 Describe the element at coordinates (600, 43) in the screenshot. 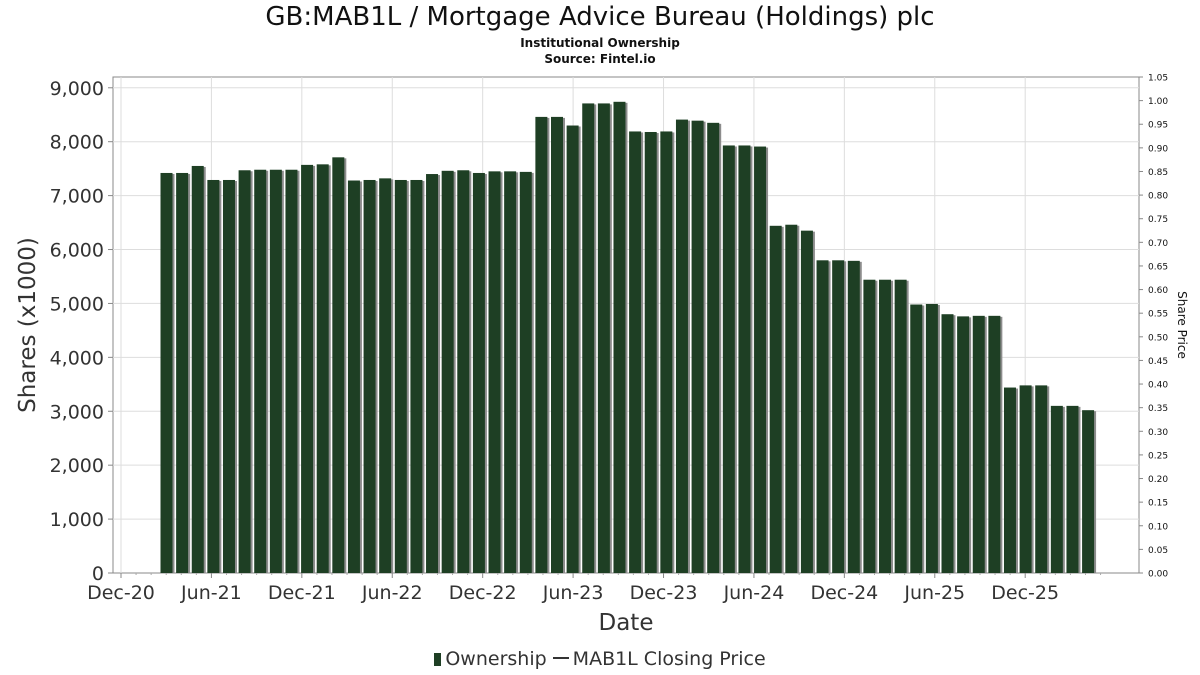

I see `chart-subtitle-1: Institutional Ownership` at that location.